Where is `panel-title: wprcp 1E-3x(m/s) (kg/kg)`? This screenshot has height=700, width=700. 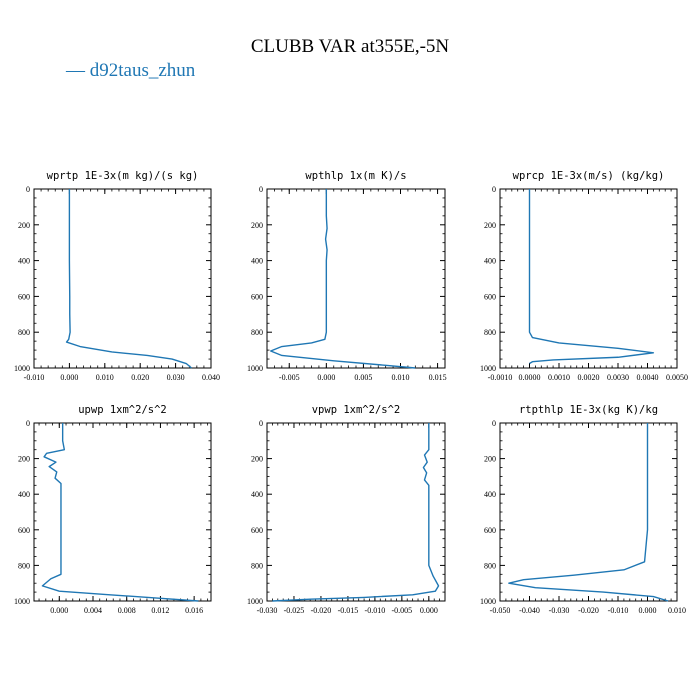 panel-title: wprcp 1E-3x(m/s) (kg/kg) is located at coordinates (589, 176).